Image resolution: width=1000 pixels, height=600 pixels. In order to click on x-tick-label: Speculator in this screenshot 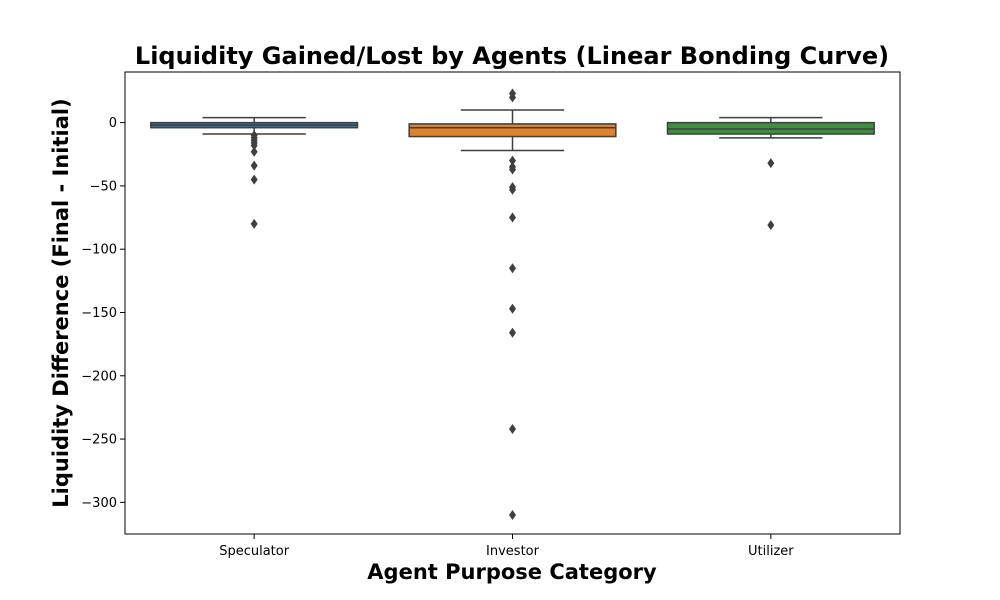, I will do `click(254, 551)`.